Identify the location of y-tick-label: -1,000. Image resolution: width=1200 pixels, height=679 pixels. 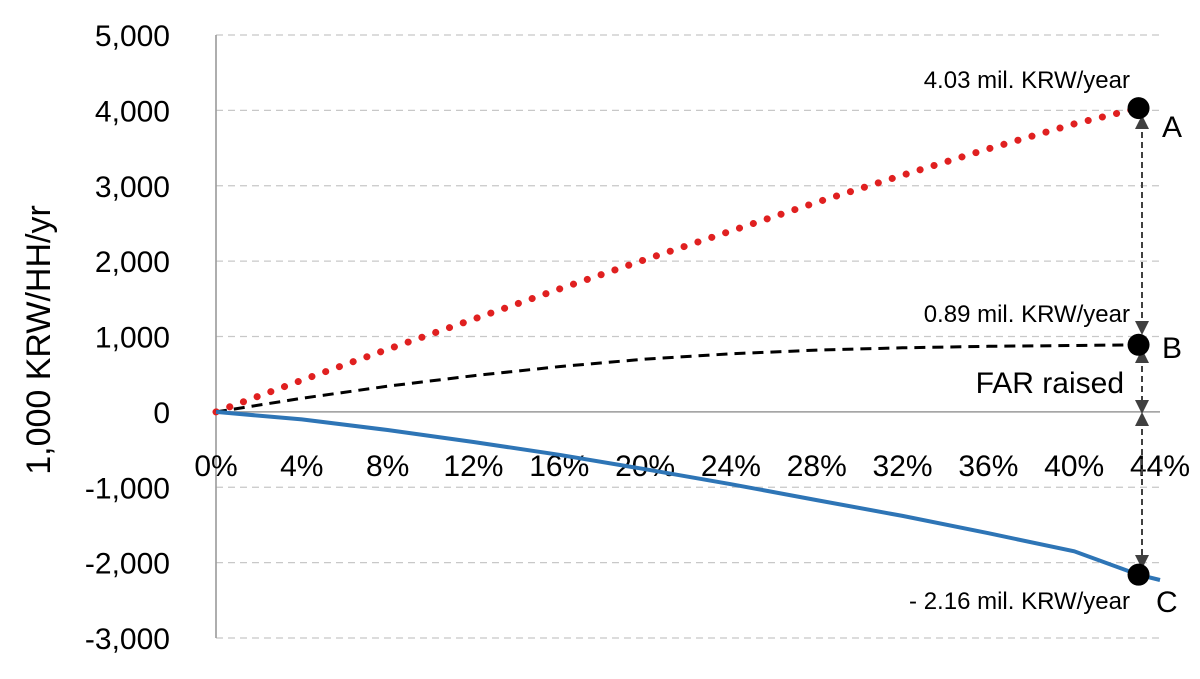
(127, 488).